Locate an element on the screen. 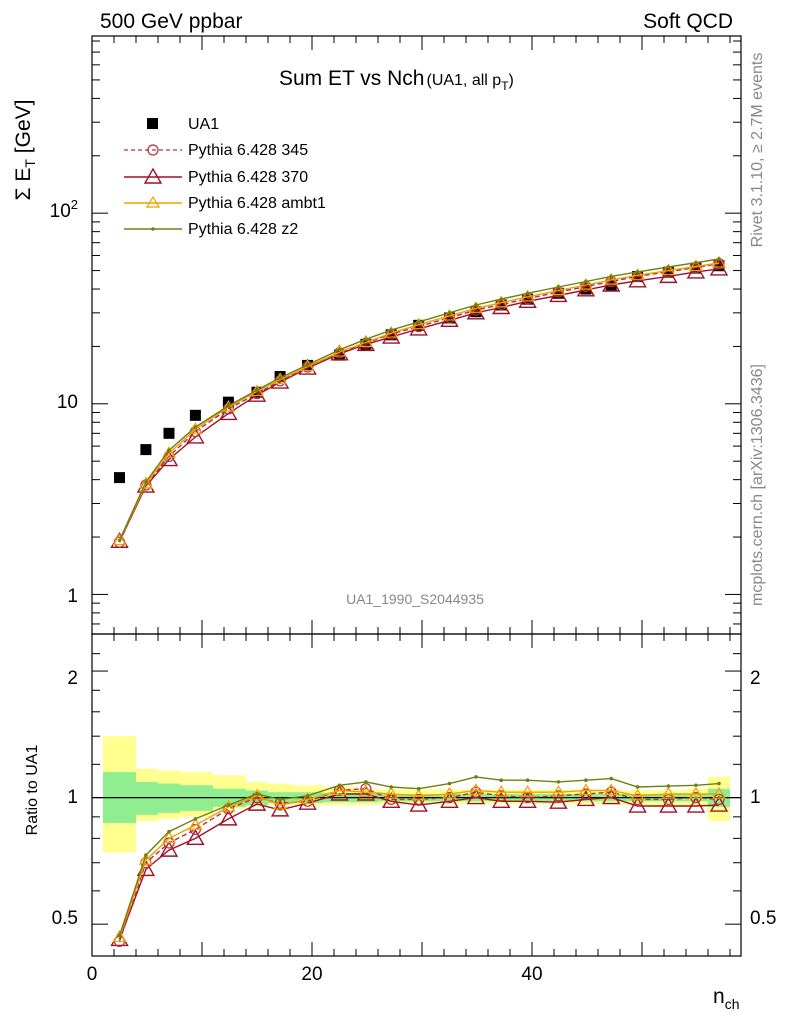  rtick-05-left: 0.5 is located at coordinates (65, 918).